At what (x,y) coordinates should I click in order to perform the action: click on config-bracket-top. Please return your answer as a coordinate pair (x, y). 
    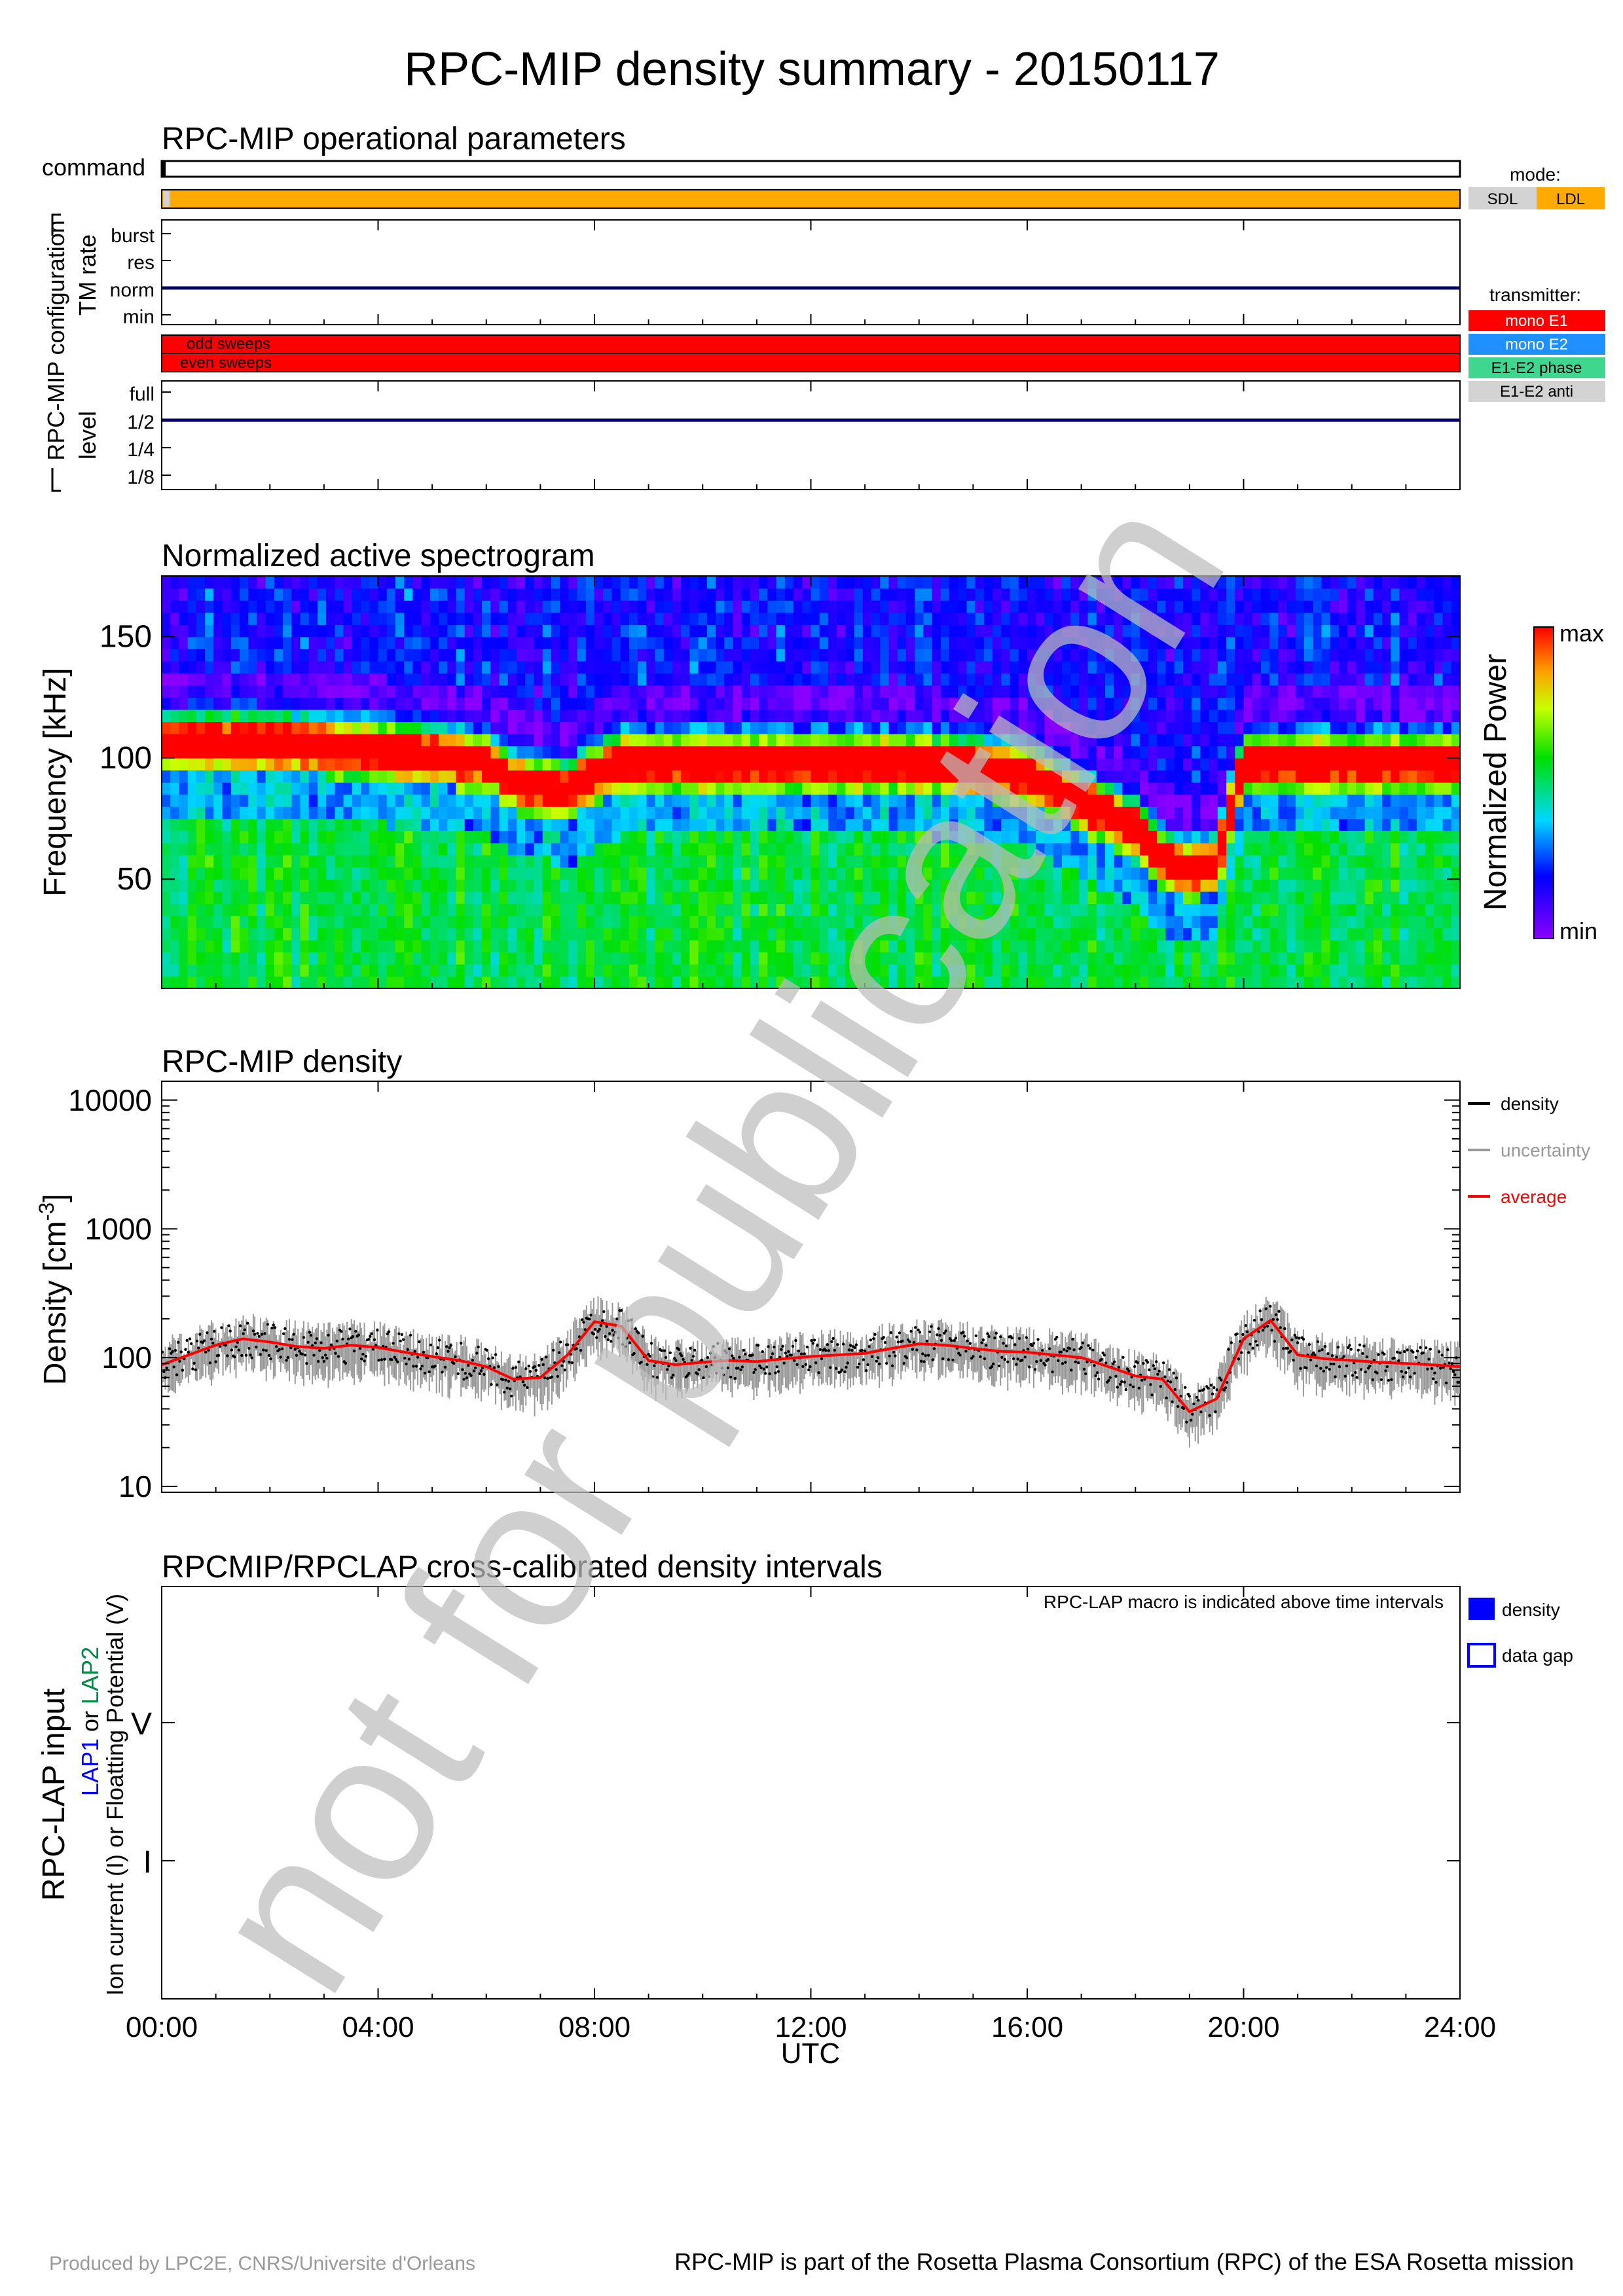
    Looking at the image, I should click on (56, 224).